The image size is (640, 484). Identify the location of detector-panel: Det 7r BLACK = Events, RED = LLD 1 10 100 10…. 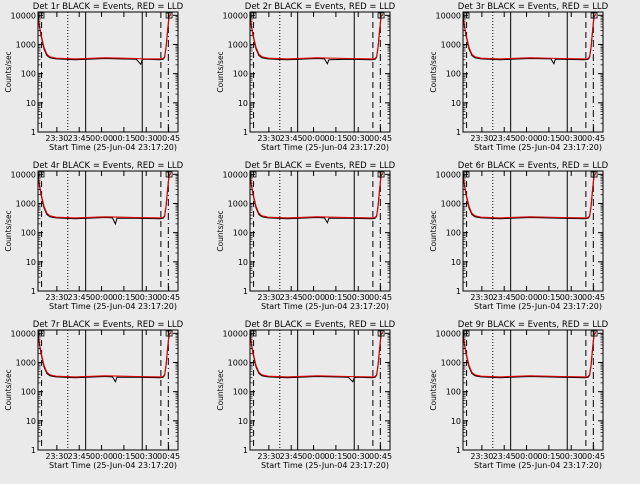
(94, 395).